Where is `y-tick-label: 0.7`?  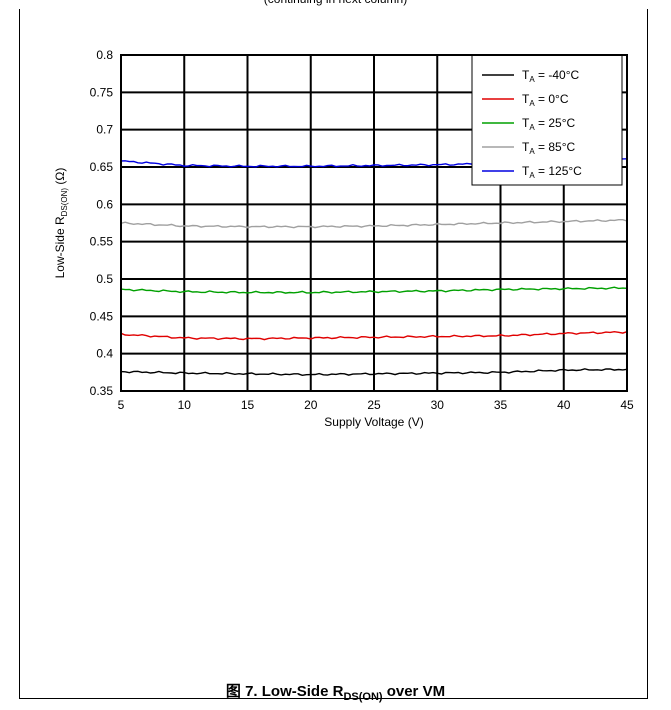
y-tick-label: 0.7 is located at coordinates (104, 130).